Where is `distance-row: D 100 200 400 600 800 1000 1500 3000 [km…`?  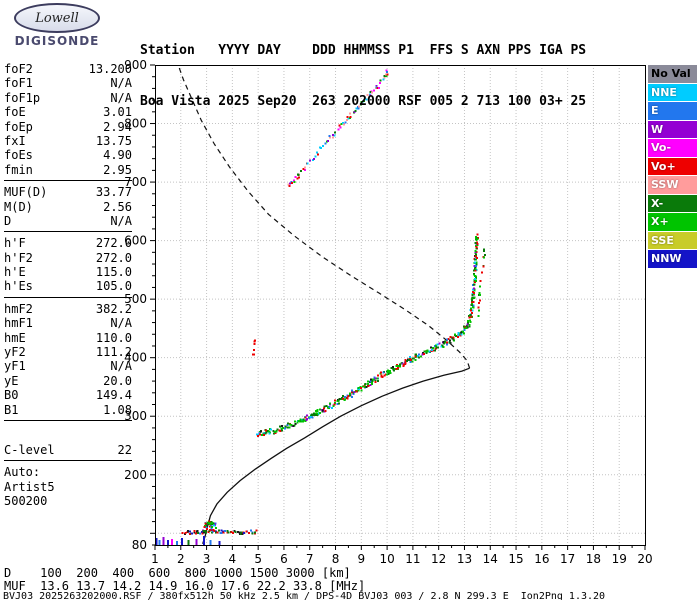 distance-row: D 100 200 400 600 800 1000 1500 3000 [km… is located at coordinates (177, 573).